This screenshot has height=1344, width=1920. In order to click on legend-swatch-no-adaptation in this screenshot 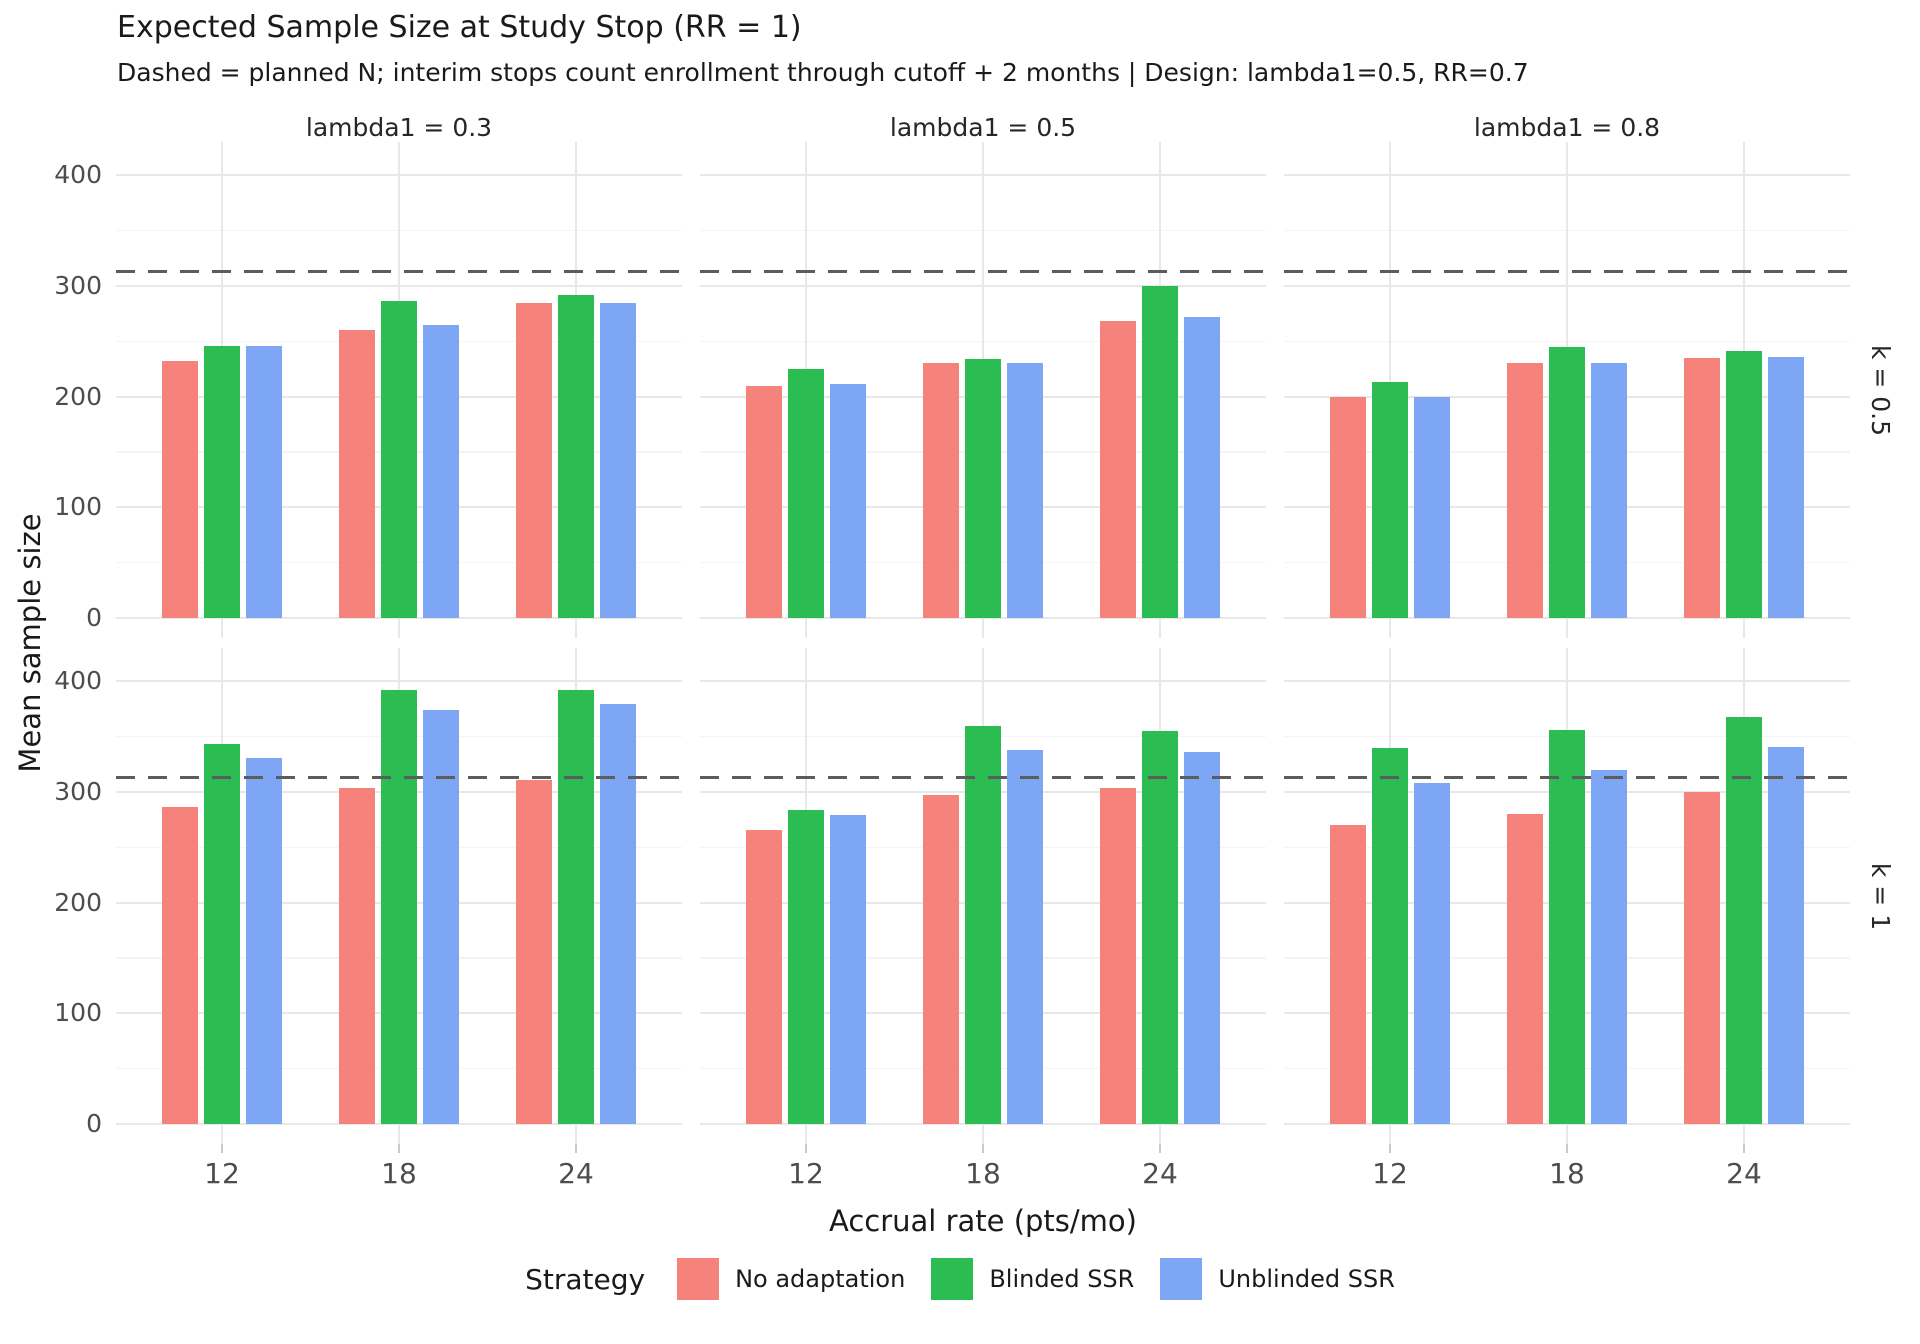, I will do `click(698, 1279)`.